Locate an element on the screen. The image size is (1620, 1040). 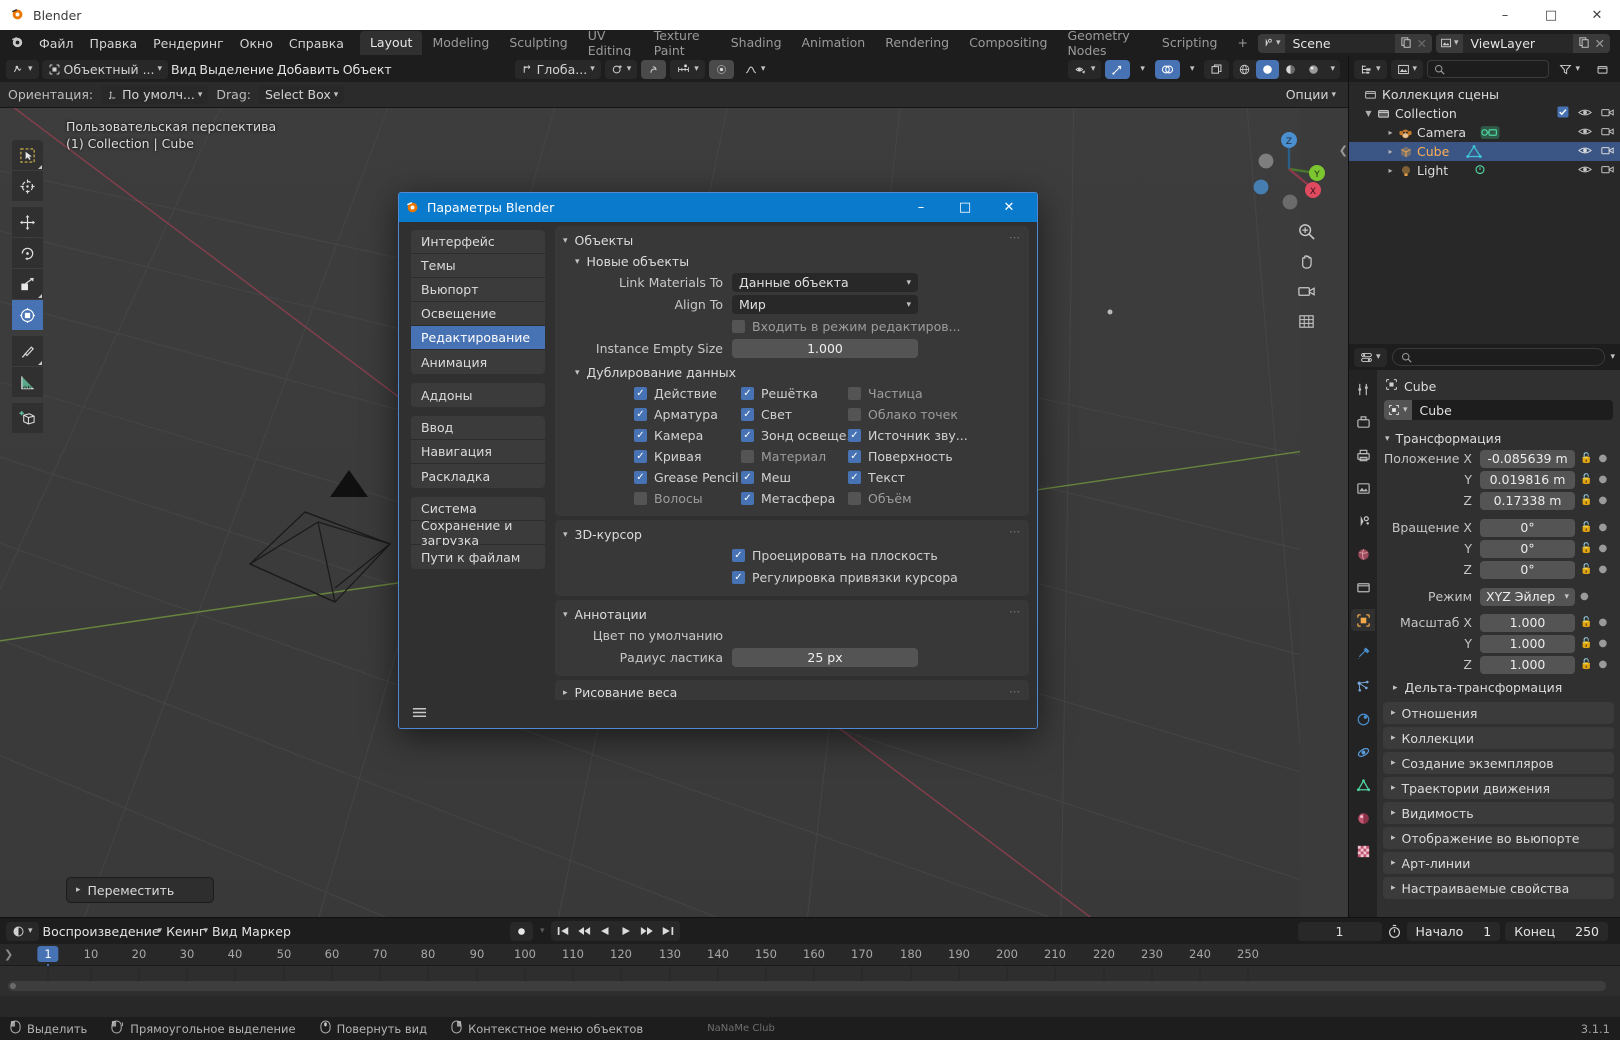
dup-camera-checkbox: ✓ is located at coordinates (640, 435).